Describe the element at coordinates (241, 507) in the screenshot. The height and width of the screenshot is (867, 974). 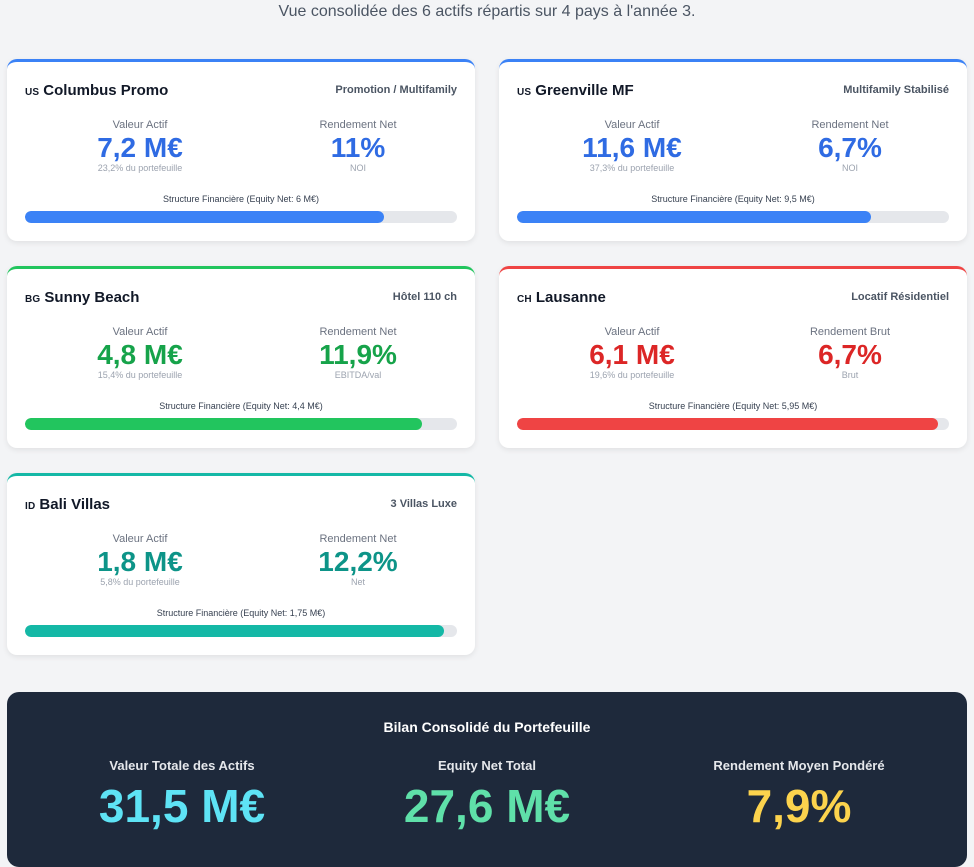
I see `card-header: ID Bali Villas 3 Villas Luxe` at that location.